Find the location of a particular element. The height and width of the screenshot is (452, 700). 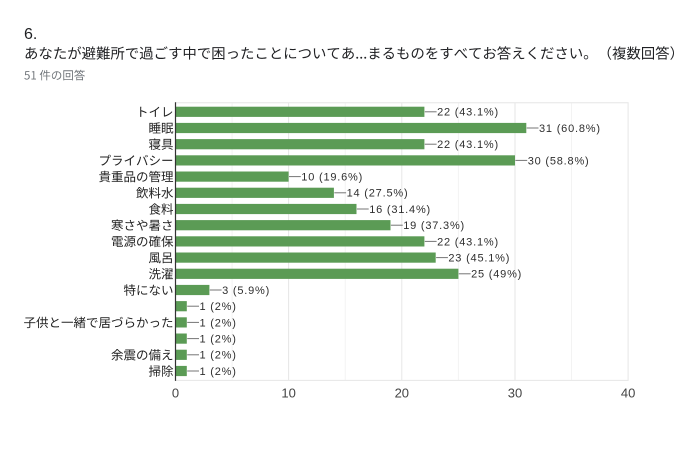

svg-text: 30 is located at coordinates (515, 393).